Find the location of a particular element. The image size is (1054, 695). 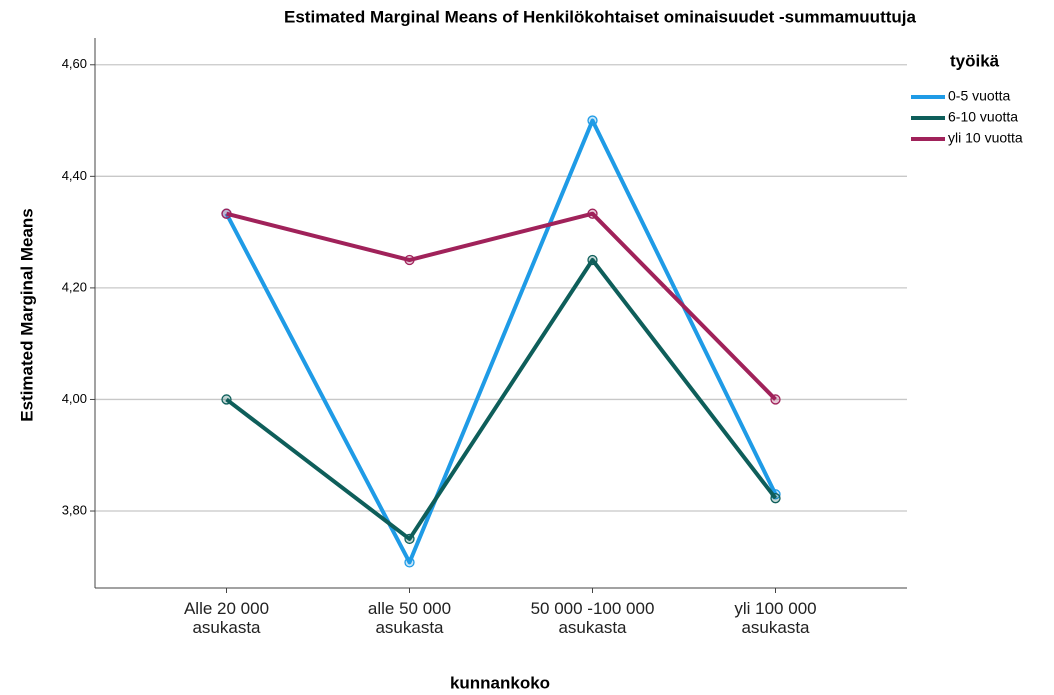

y-tick-label: 3,80 is located at coordinates (74, 509).